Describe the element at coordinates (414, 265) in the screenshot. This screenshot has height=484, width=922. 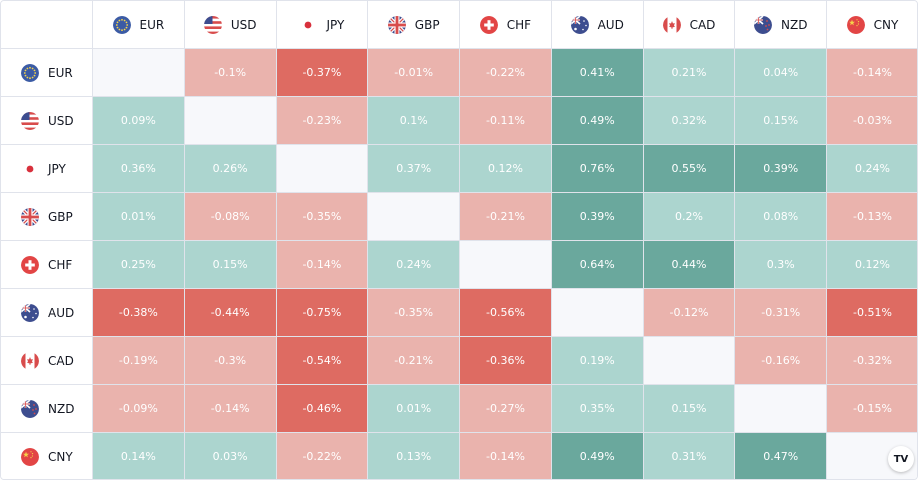
I see `heatmap-cell-chf-gbp: 0.24%` at that location.